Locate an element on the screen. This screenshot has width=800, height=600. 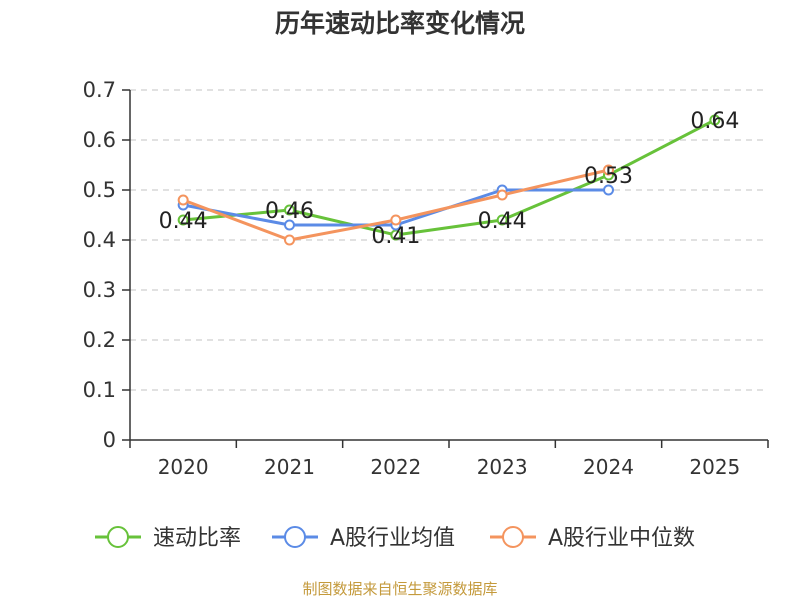
legend: 速动比率 A股行业均值 A股行业中位数 is located at coordinates (395, 538).